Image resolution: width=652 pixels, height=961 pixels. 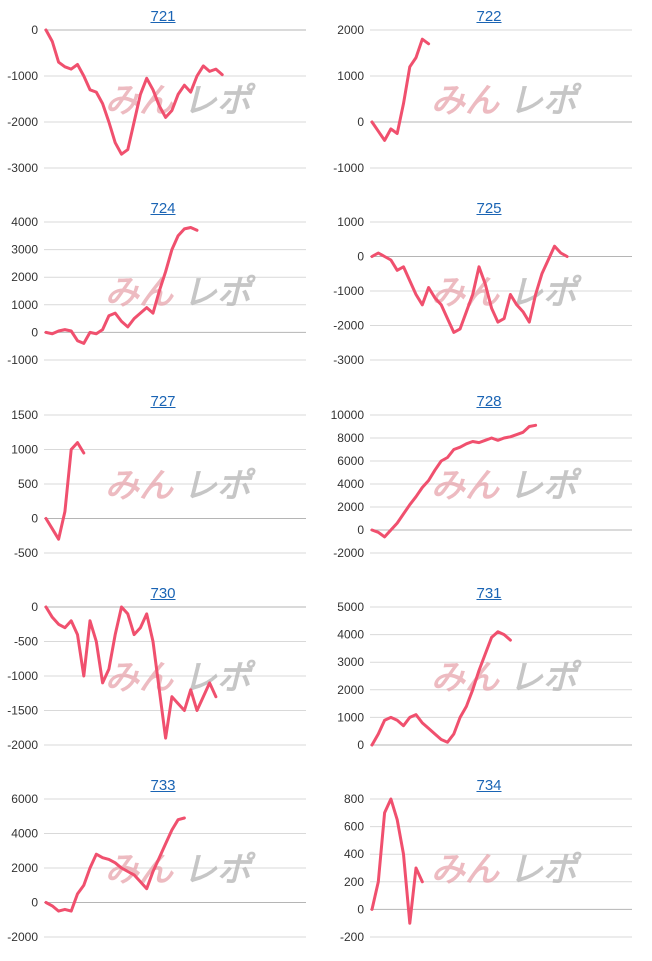 What do you see at coordinates (489, 593) in the screenshot?
I see `chart-title-link: 731` at bounding box center [489, 593].